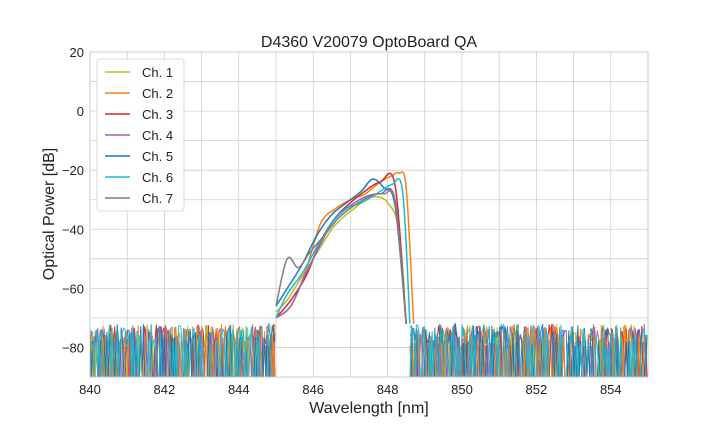 This screenshot has height=432, width=720. Describe the element at coordinates (80, 111) in the screenshot. I see `y-tick-label: 0` at that location.